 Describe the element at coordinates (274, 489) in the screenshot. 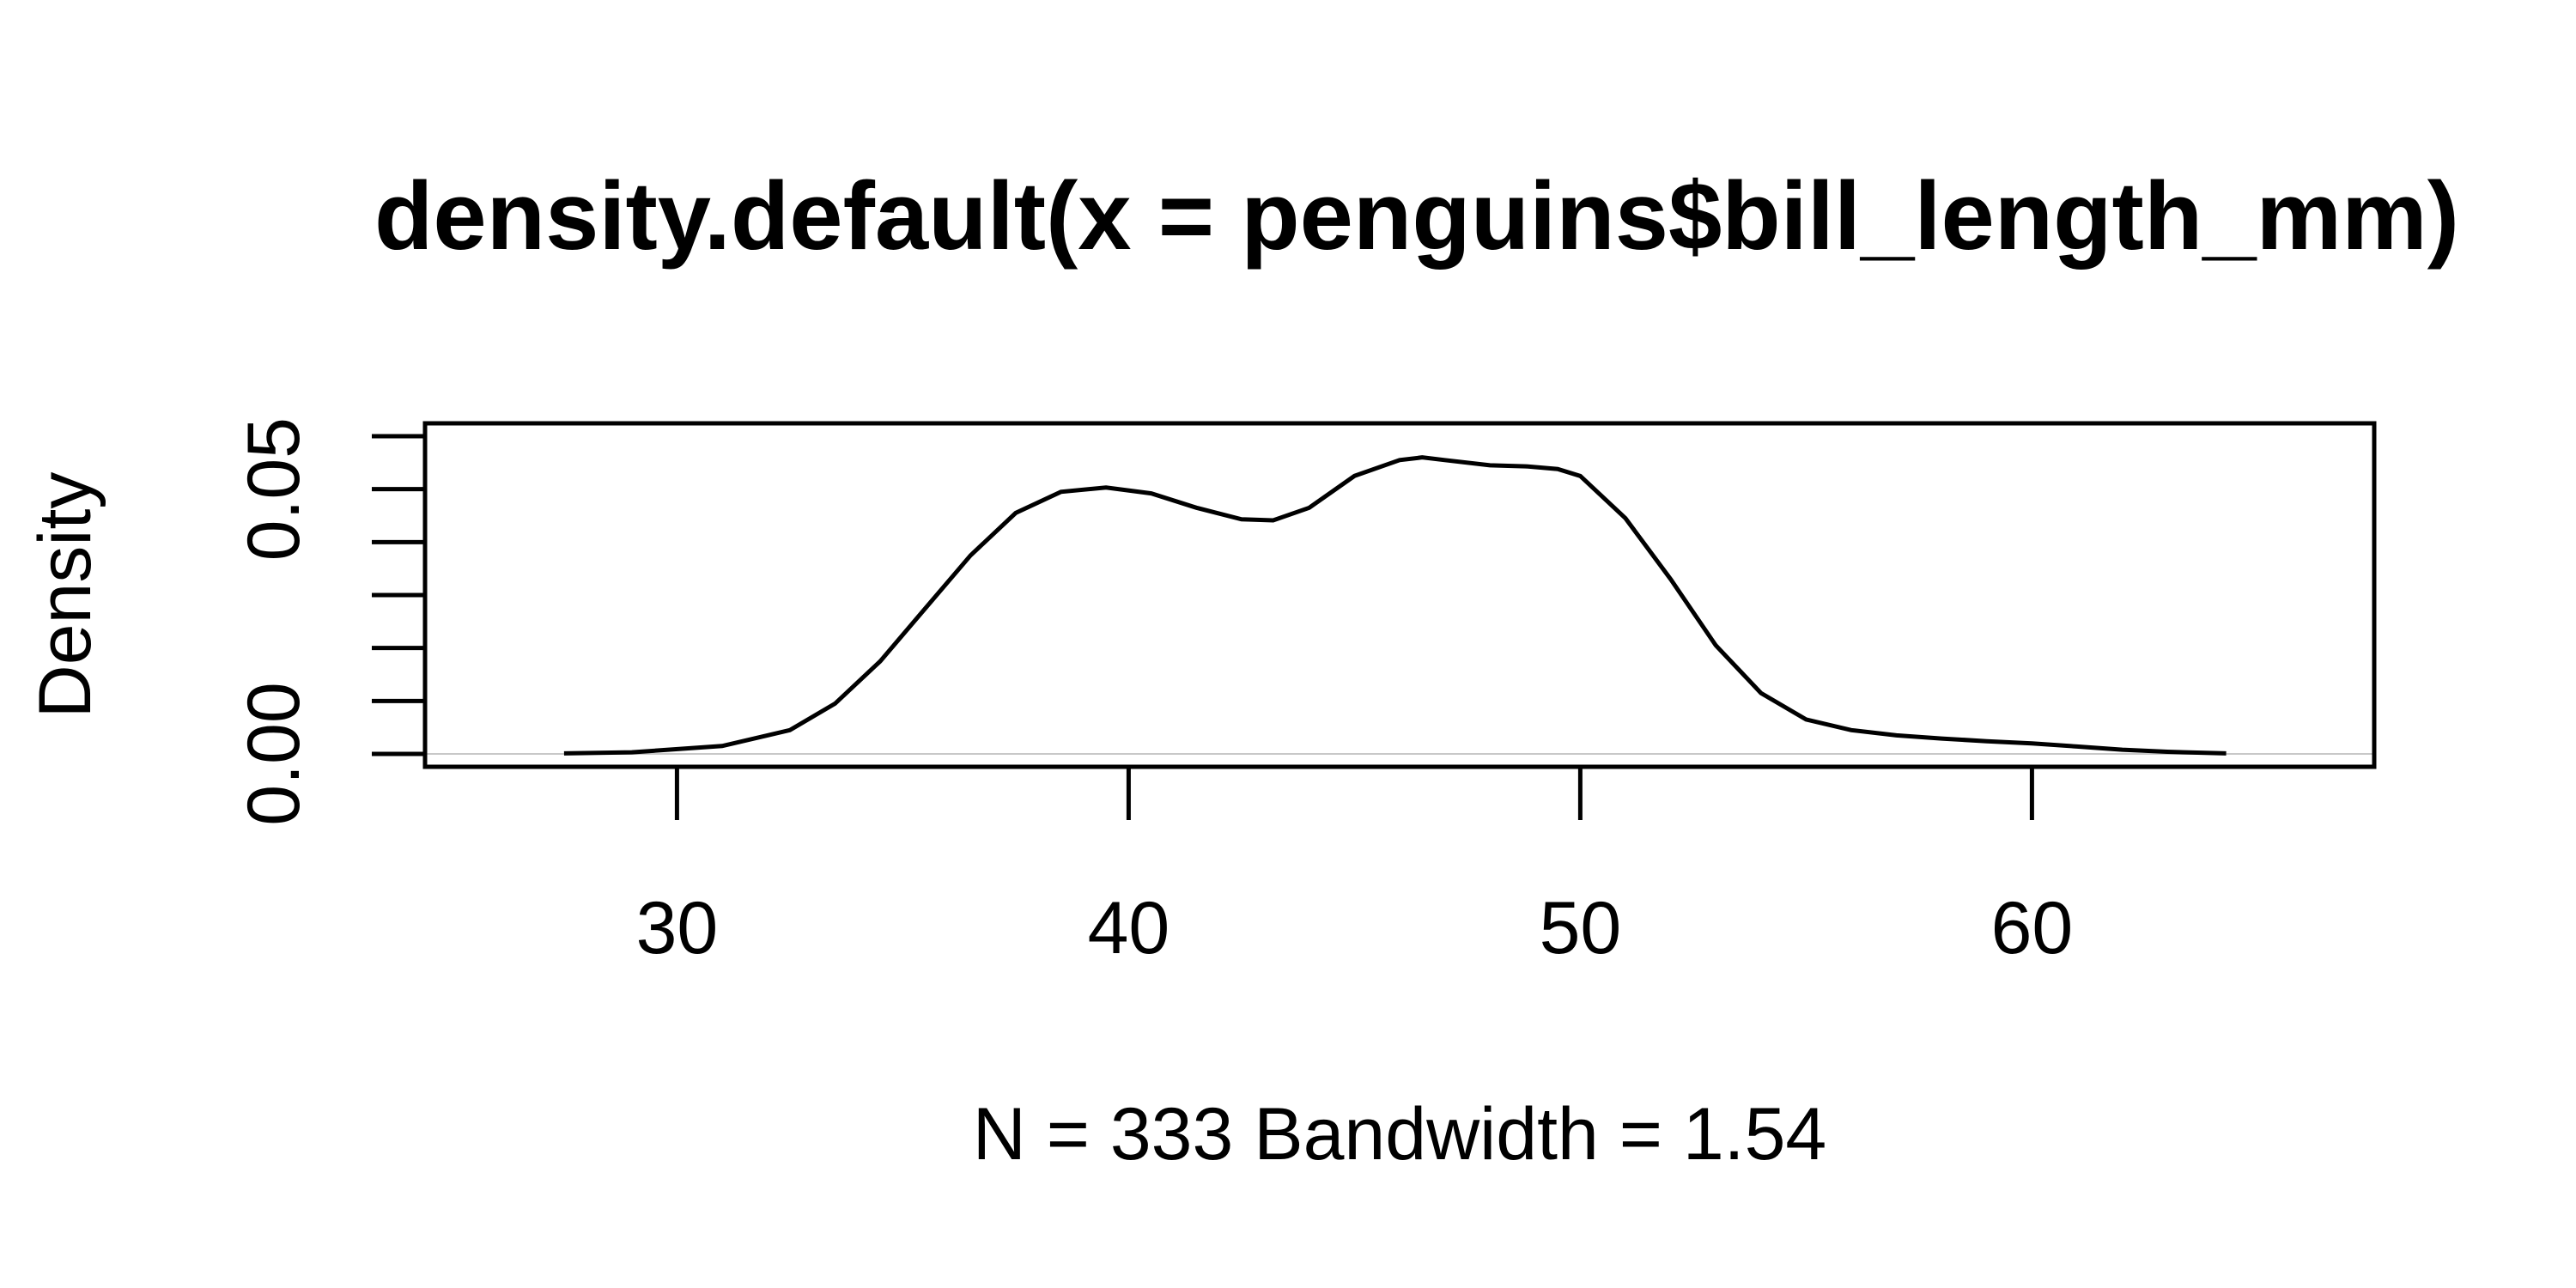

I see `y-tick-label: 0.05` at that location.